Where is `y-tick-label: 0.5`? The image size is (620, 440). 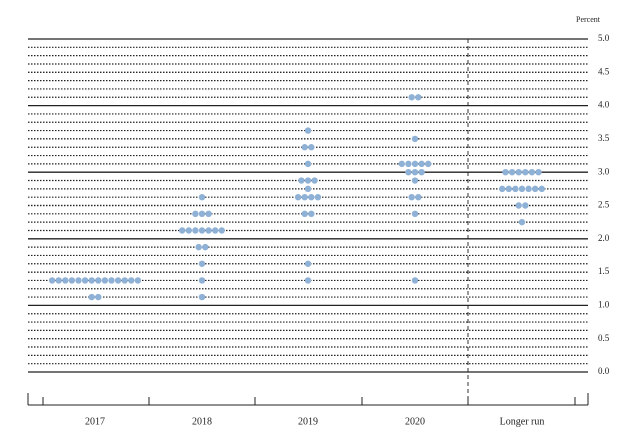 y-tick-label: 0.5 is located at coordinates (604, 338).